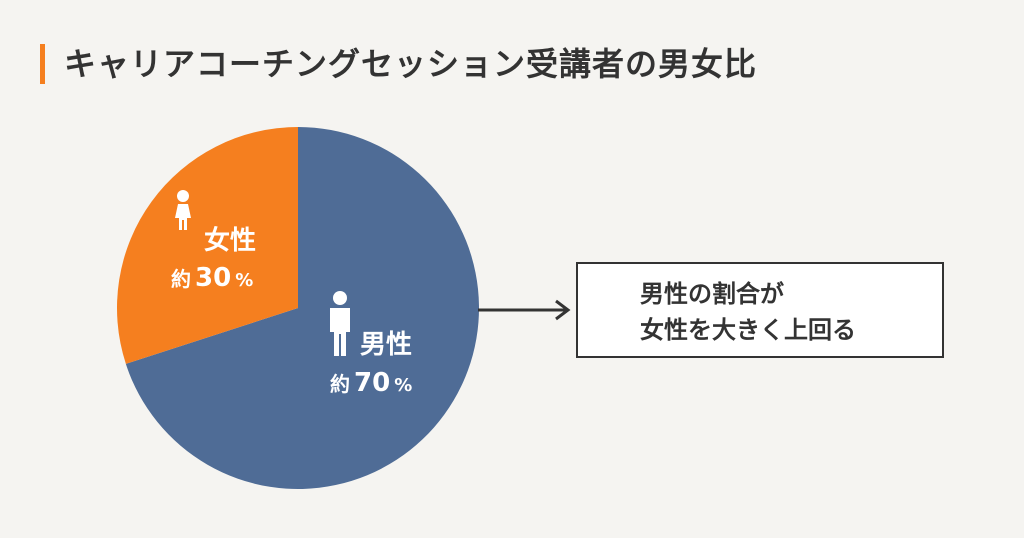 The height and width of the screenshot is (538, 1024). I want to click on callout-arrow, so click(524, 310).